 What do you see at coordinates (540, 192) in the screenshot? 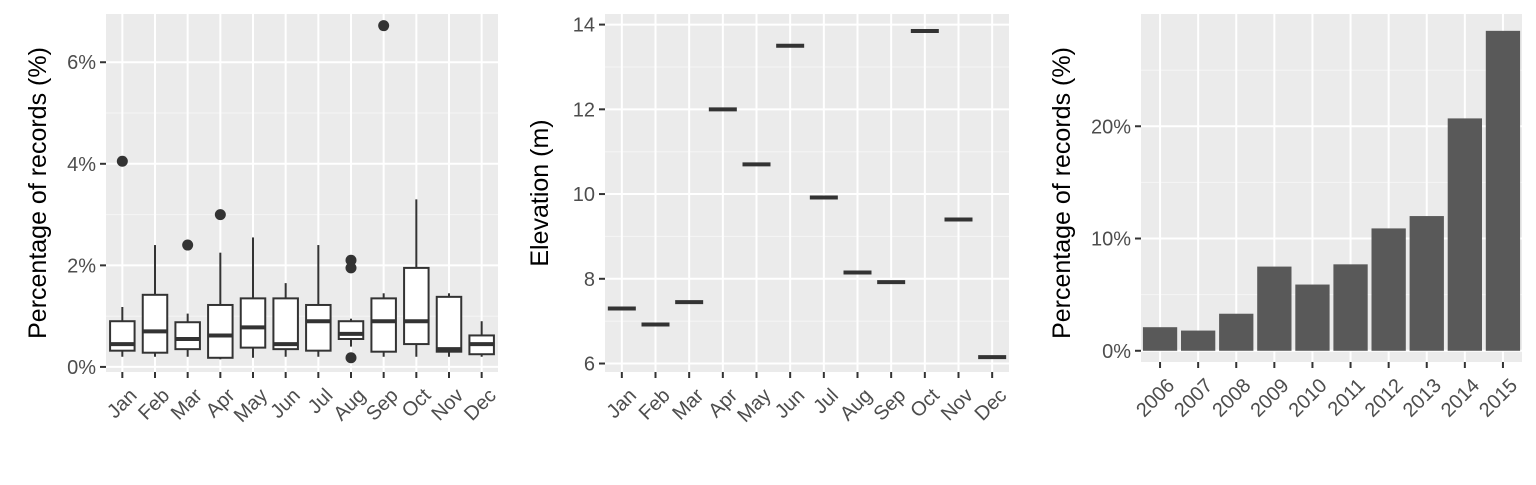
I see `y-axis-title: Elevation (m)` at bounding box center [540, 192].